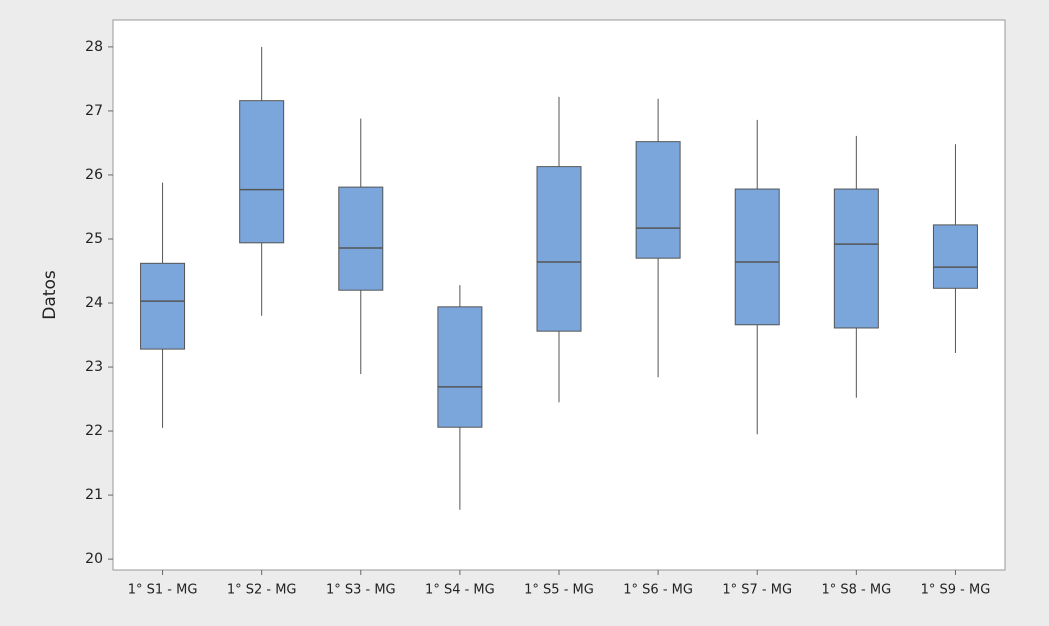  What do you see at coordinates (94, 111) in the screenshot?
I see `y-tick-label: 27` at bounding box center [94, 111].